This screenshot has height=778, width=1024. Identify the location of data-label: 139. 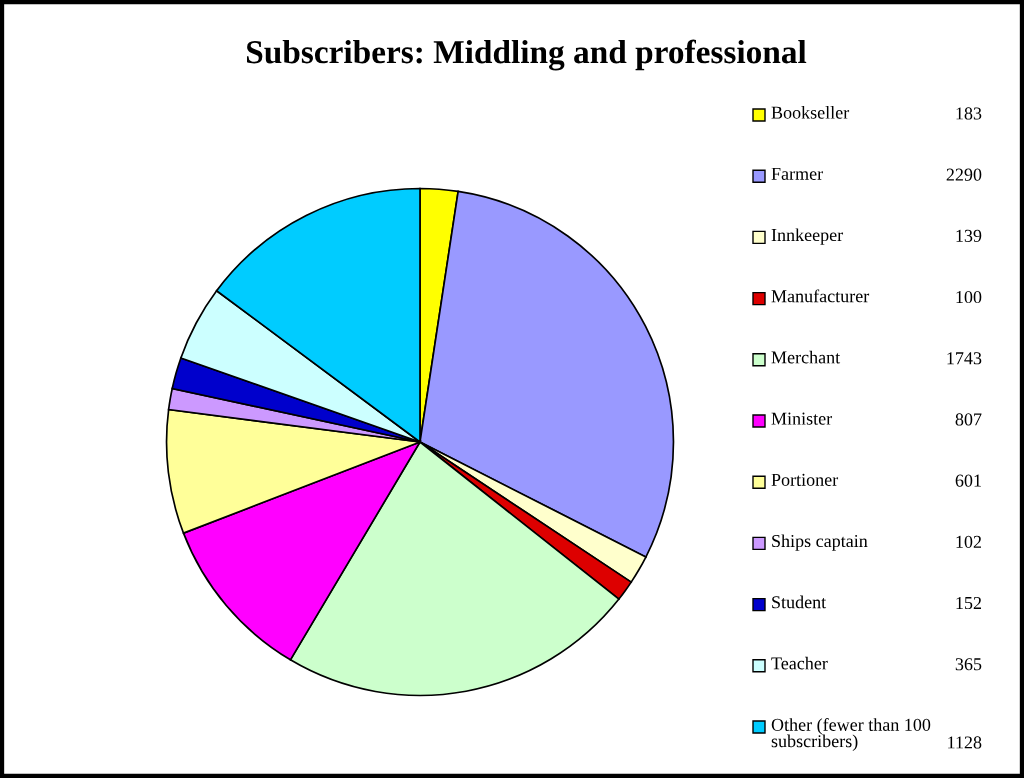
(969, 235).